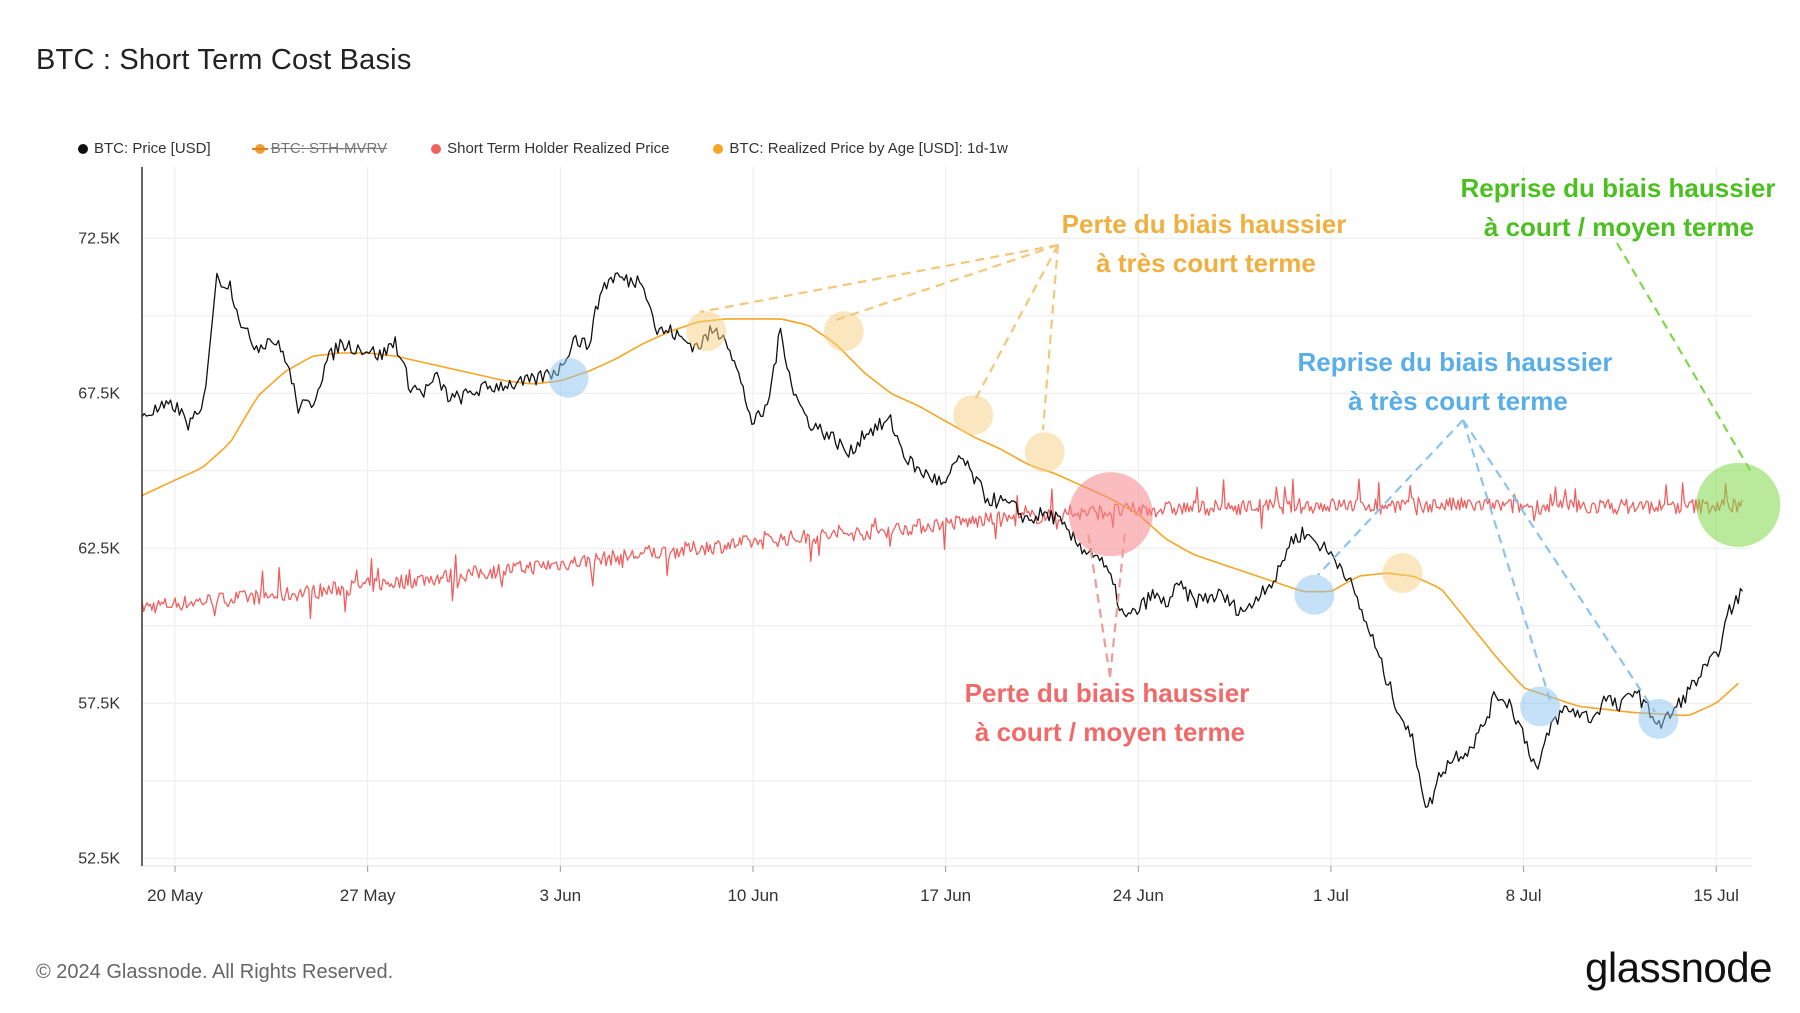 The height and width of the screenshot is (1013, 1800). What do you see at coordinates (99, 238) in the screenshot?
I see `y-tick-label: 72.5K` at bounding box center [99, 238].